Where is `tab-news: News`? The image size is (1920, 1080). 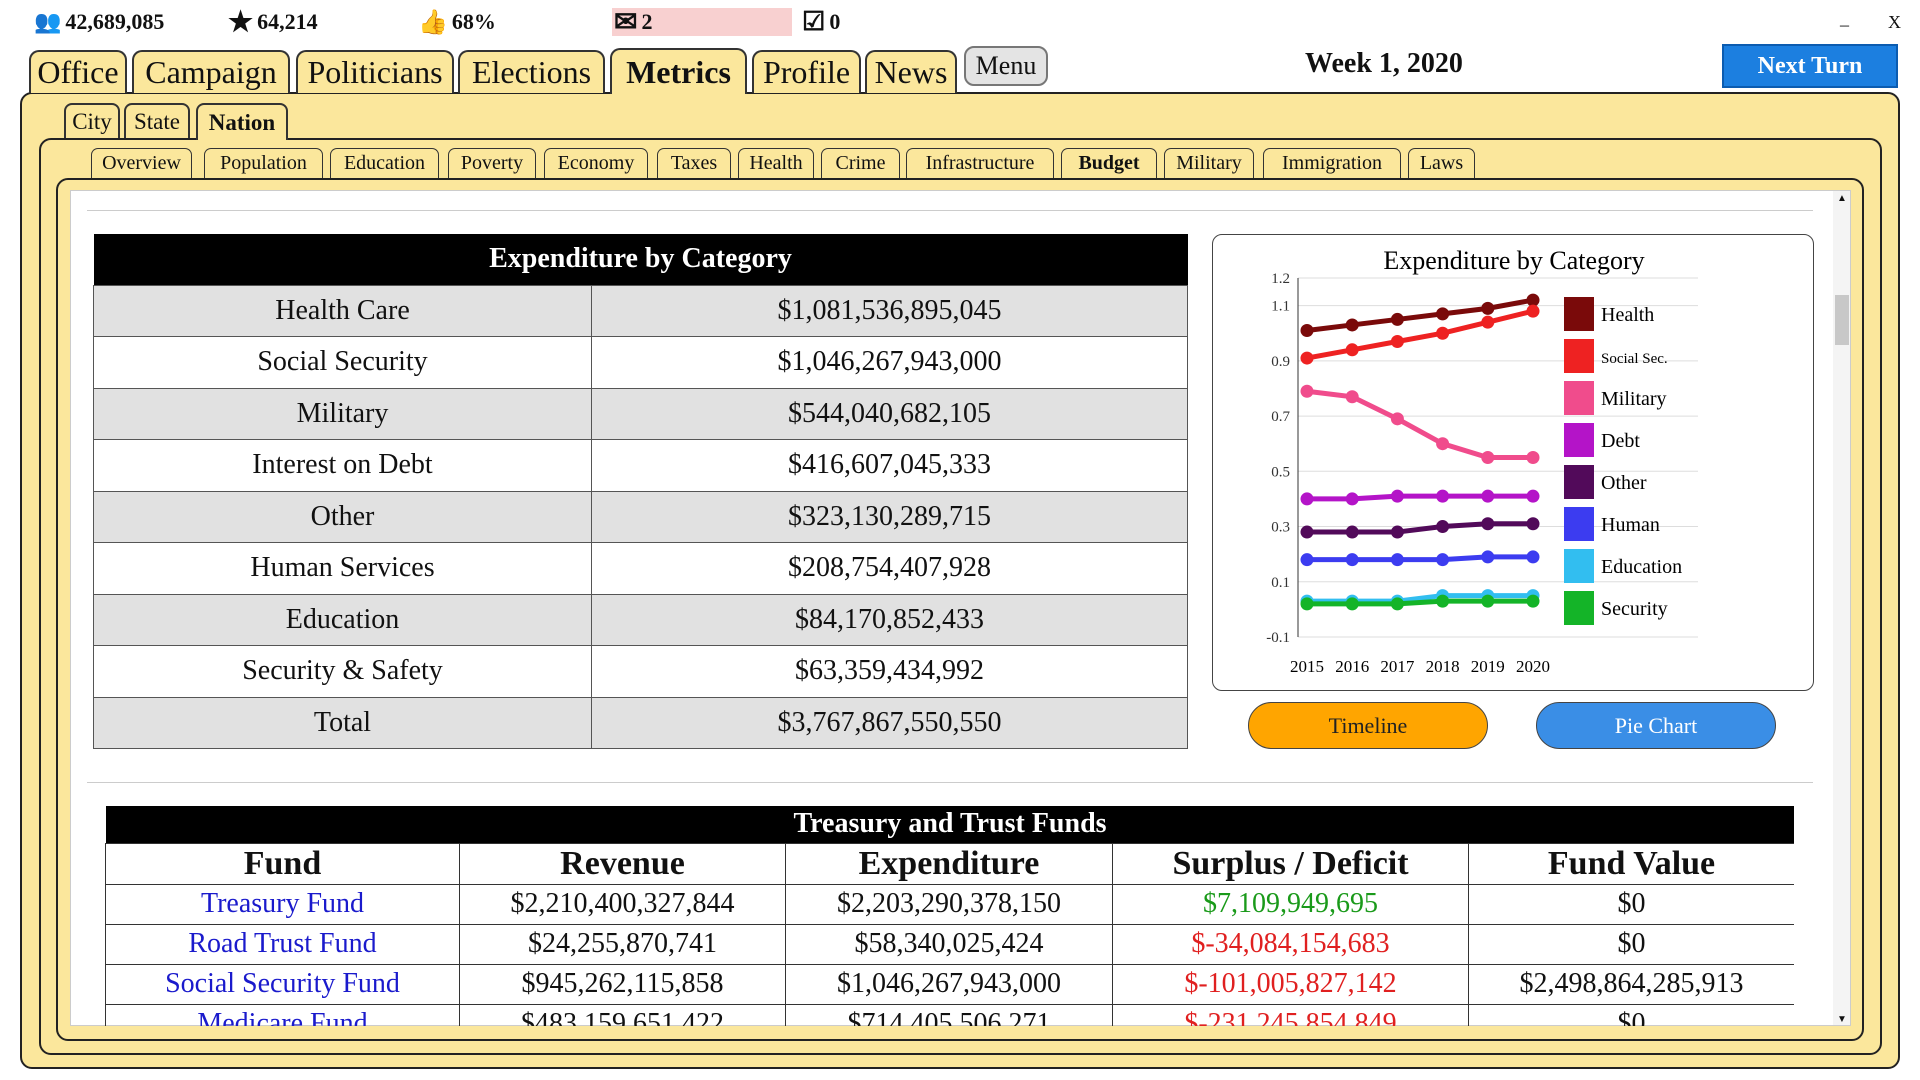
tab-news: News is located at coordinates (911, 71).